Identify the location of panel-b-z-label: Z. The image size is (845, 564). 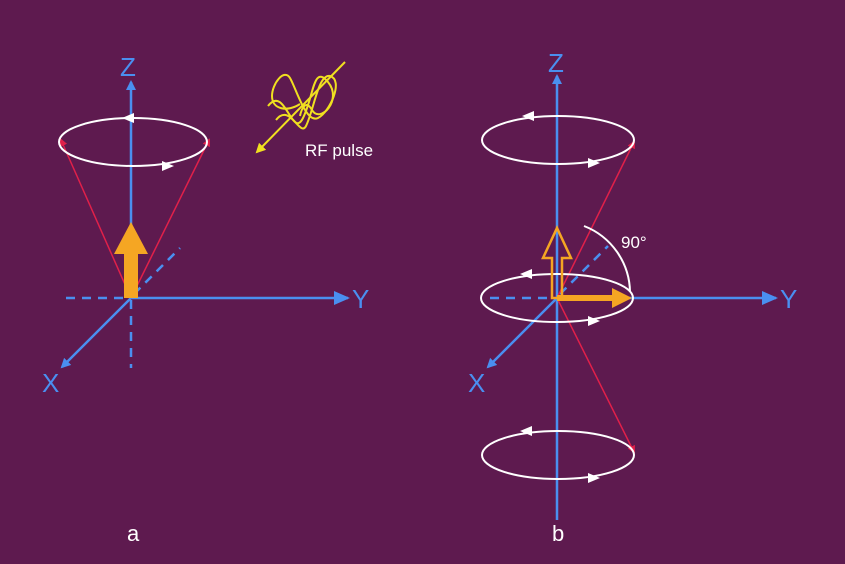
(556, 63).